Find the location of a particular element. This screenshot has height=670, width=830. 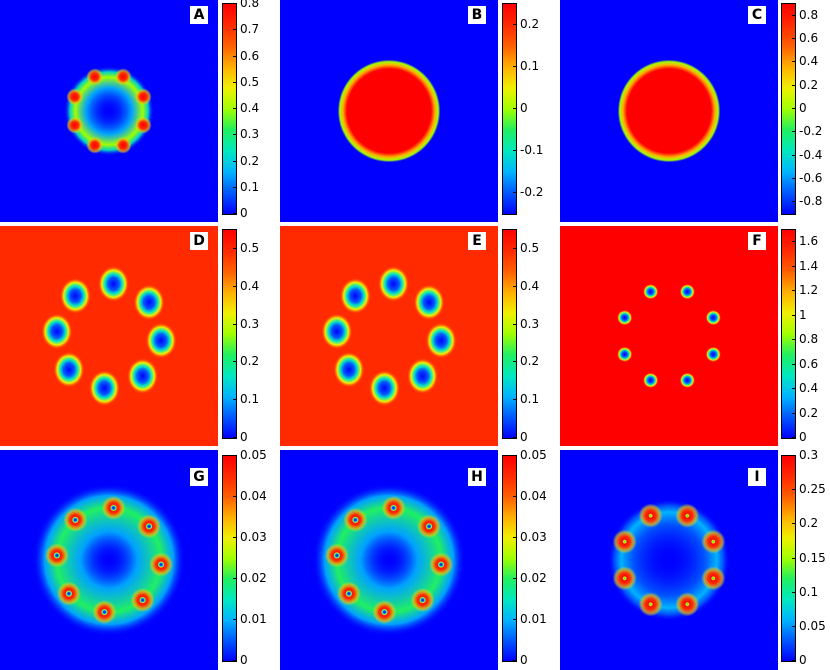

heatmap-b is located at coordinates (389, 111).